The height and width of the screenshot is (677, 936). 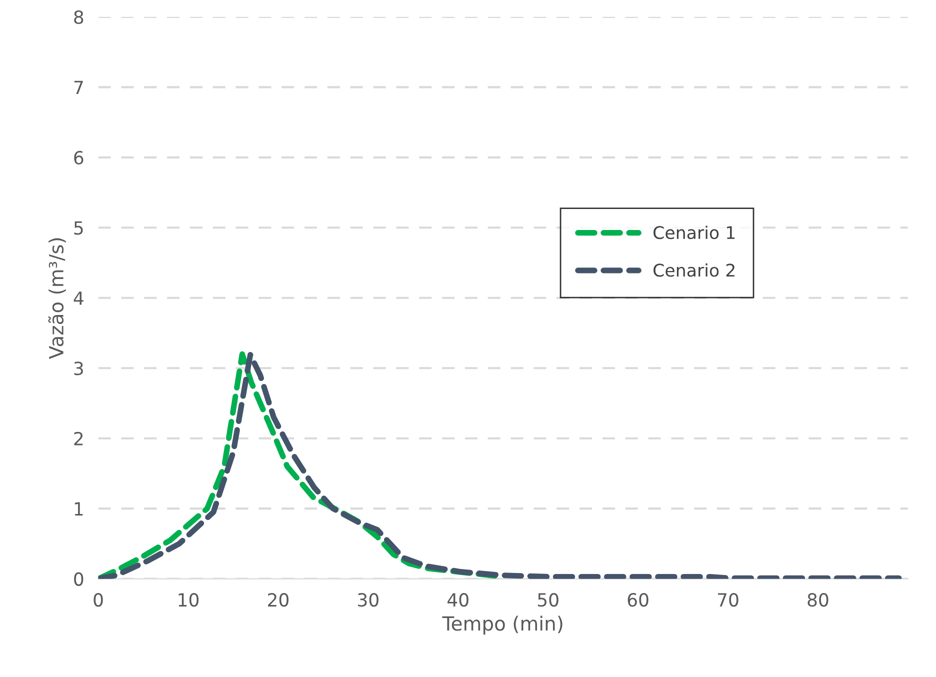 What do you see at coordinates (278, 600) in the screenshot?
I see `x-tick-label: 20` at bounding box center [278, 600].